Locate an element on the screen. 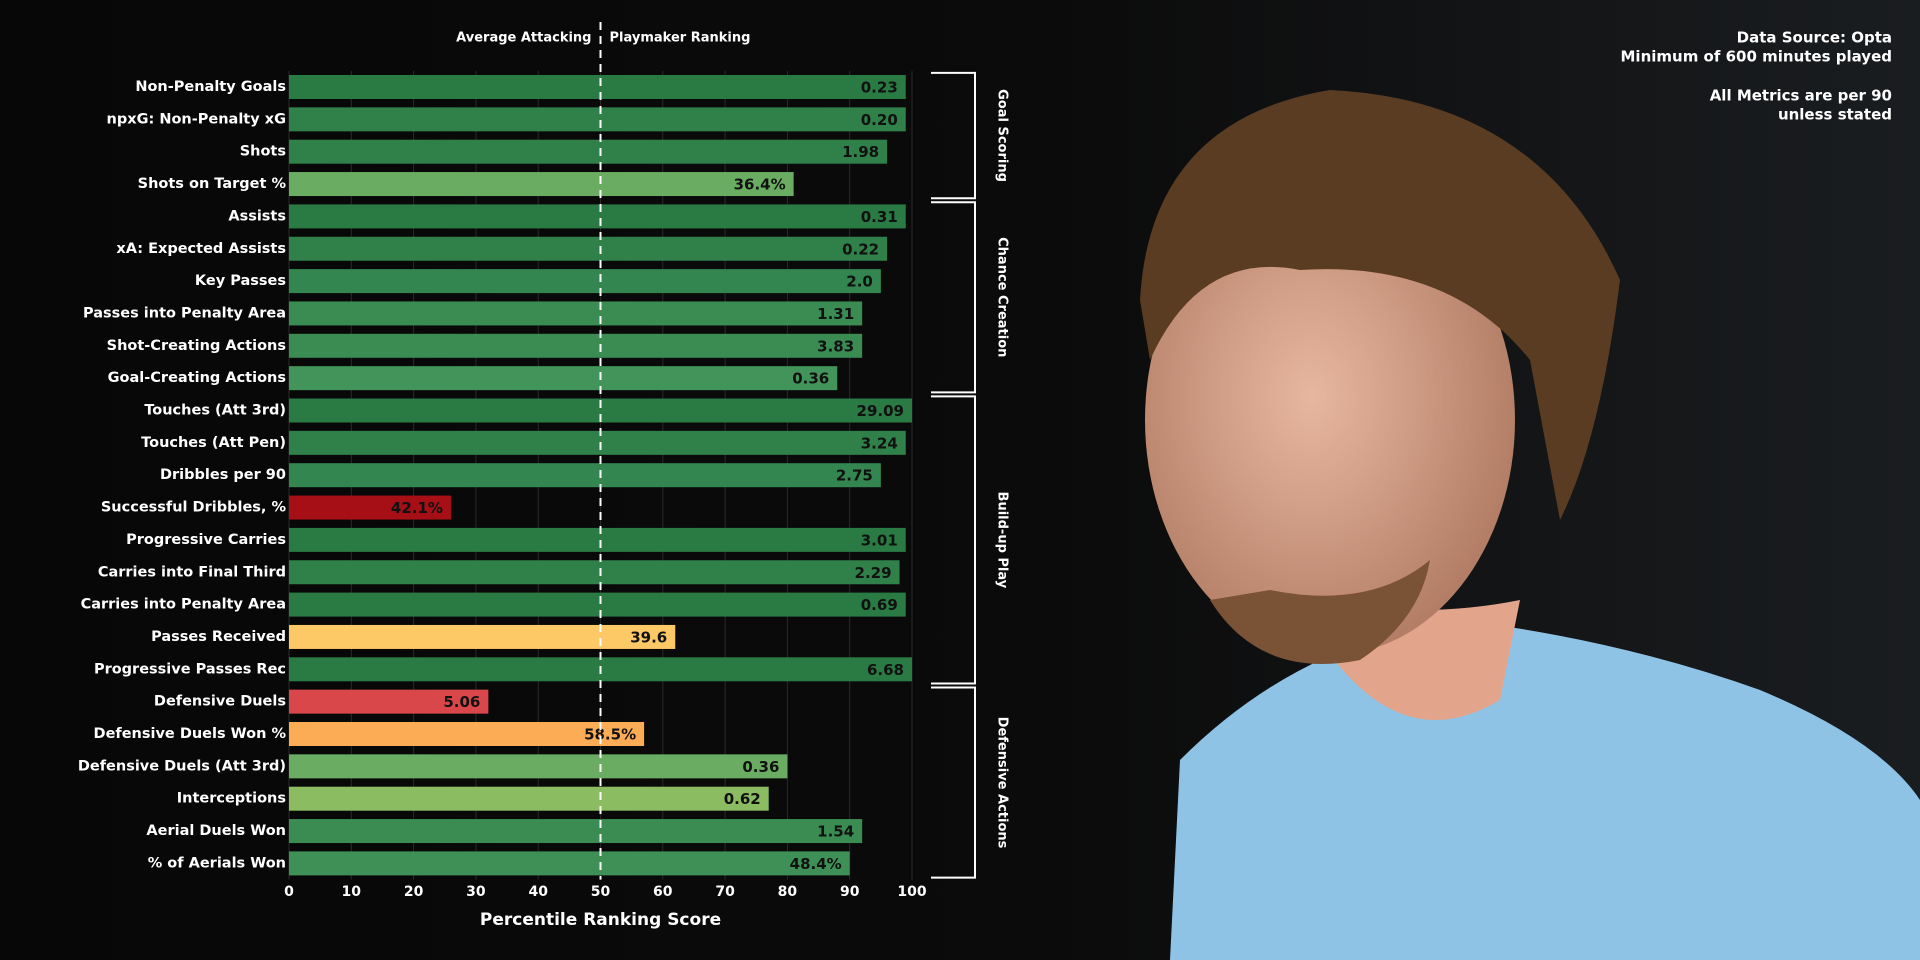  data-label: 5.06 is located at coordinates (461, 702).